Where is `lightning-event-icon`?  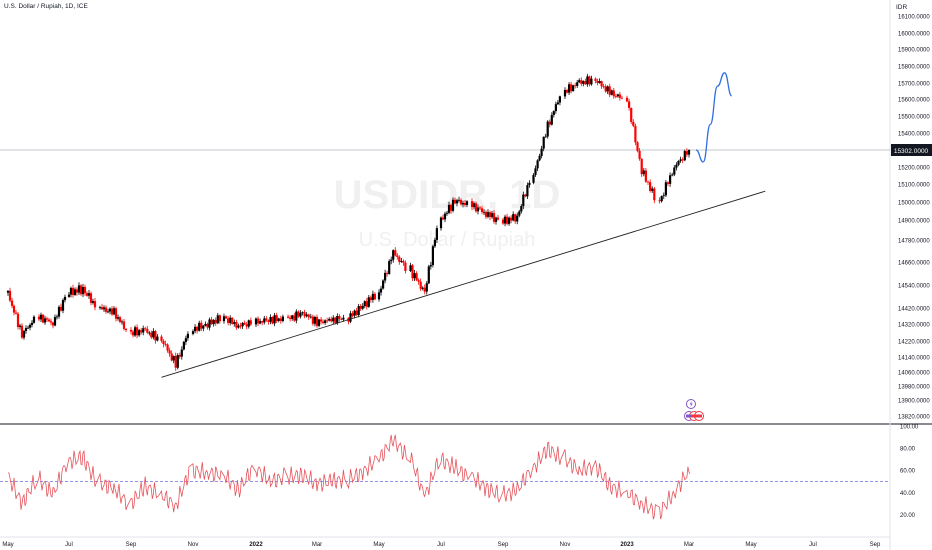
lightning-event-icon is located at coordinates (691, 404).